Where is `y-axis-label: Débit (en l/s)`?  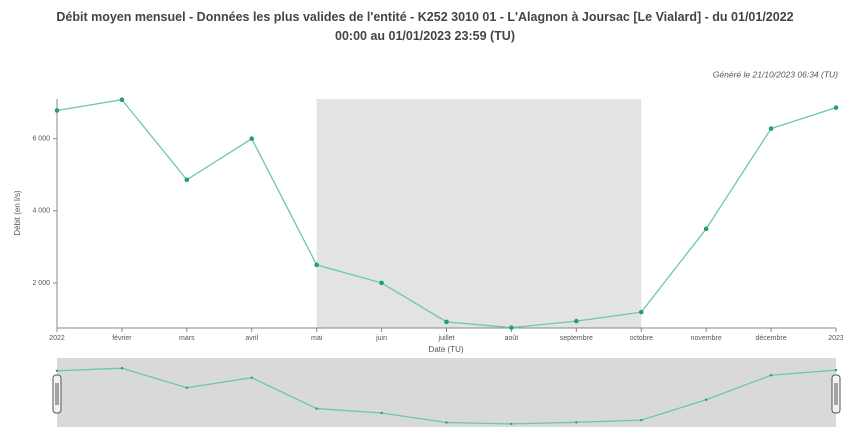
y-axis-label: Débit (en l/s) is located at coordinates (17, 213).